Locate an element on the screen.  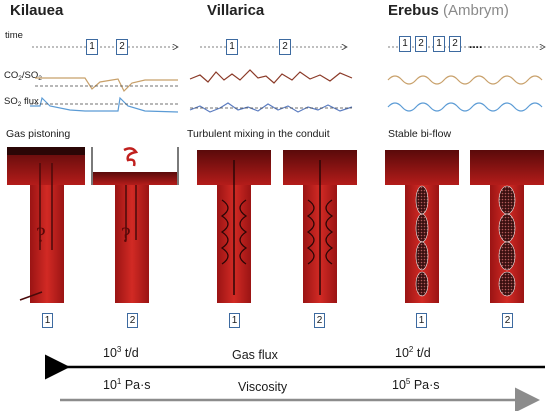
gas-flux-right-value: 102 t/d is located at coordinates (413, 353).